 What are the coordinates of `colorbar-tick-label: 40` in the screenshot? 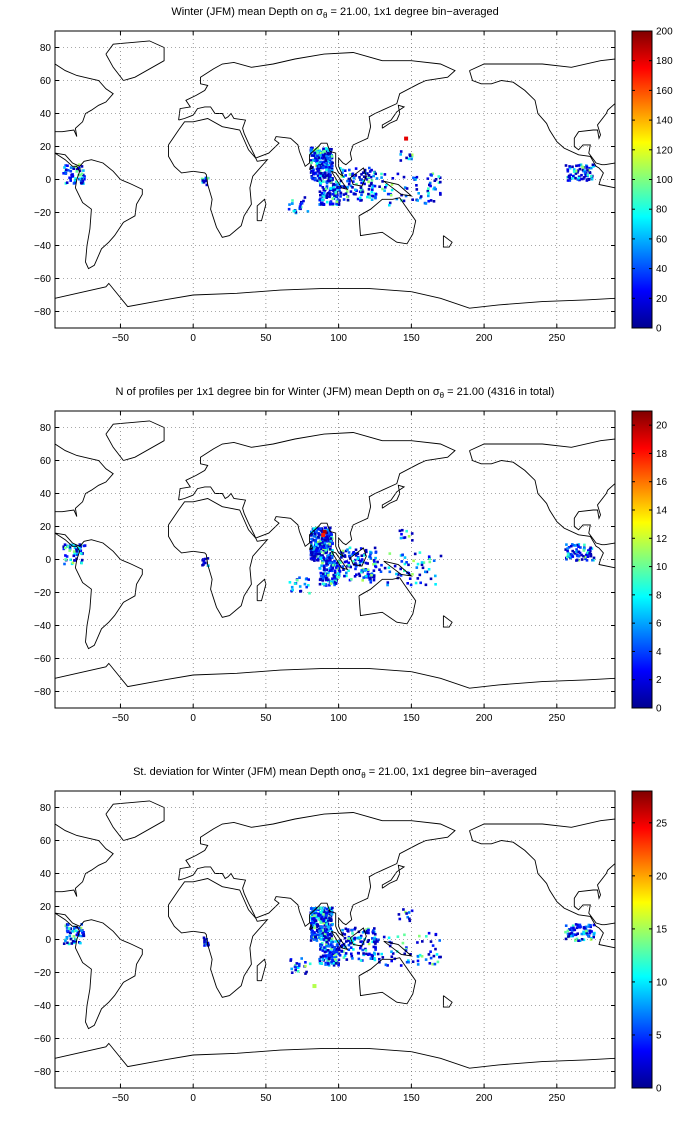 It's located at (662, 269).